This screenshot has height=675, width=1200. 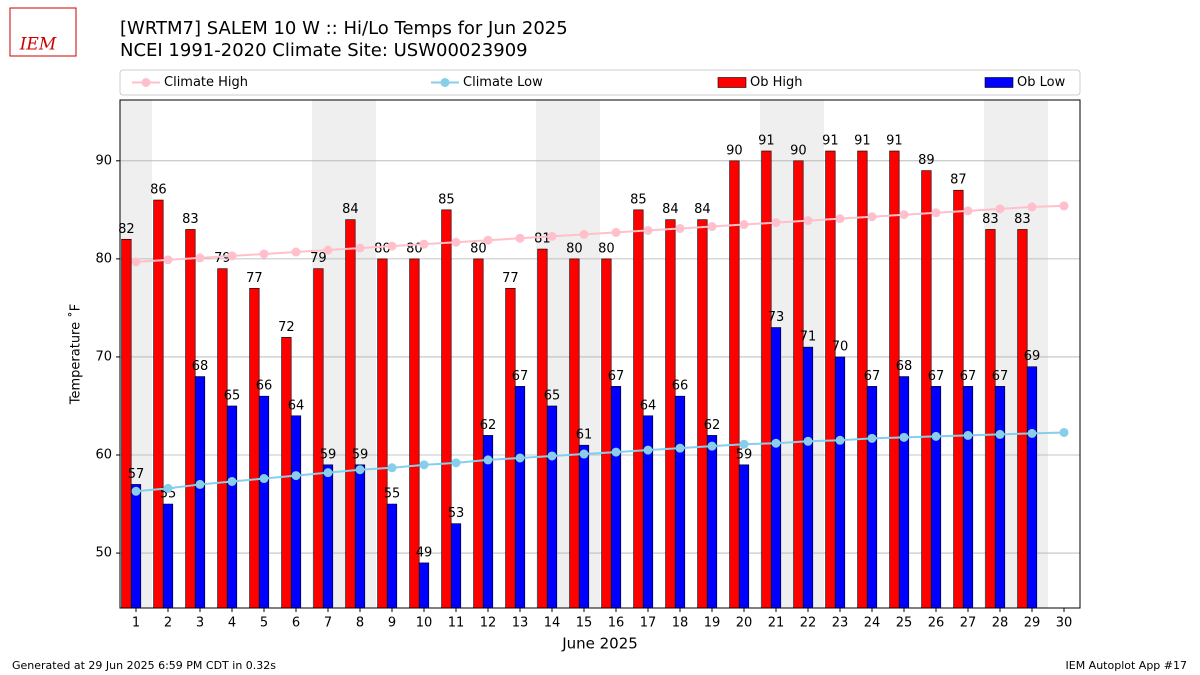 I want to click on value-label: 67, so click(x=616, y=376).